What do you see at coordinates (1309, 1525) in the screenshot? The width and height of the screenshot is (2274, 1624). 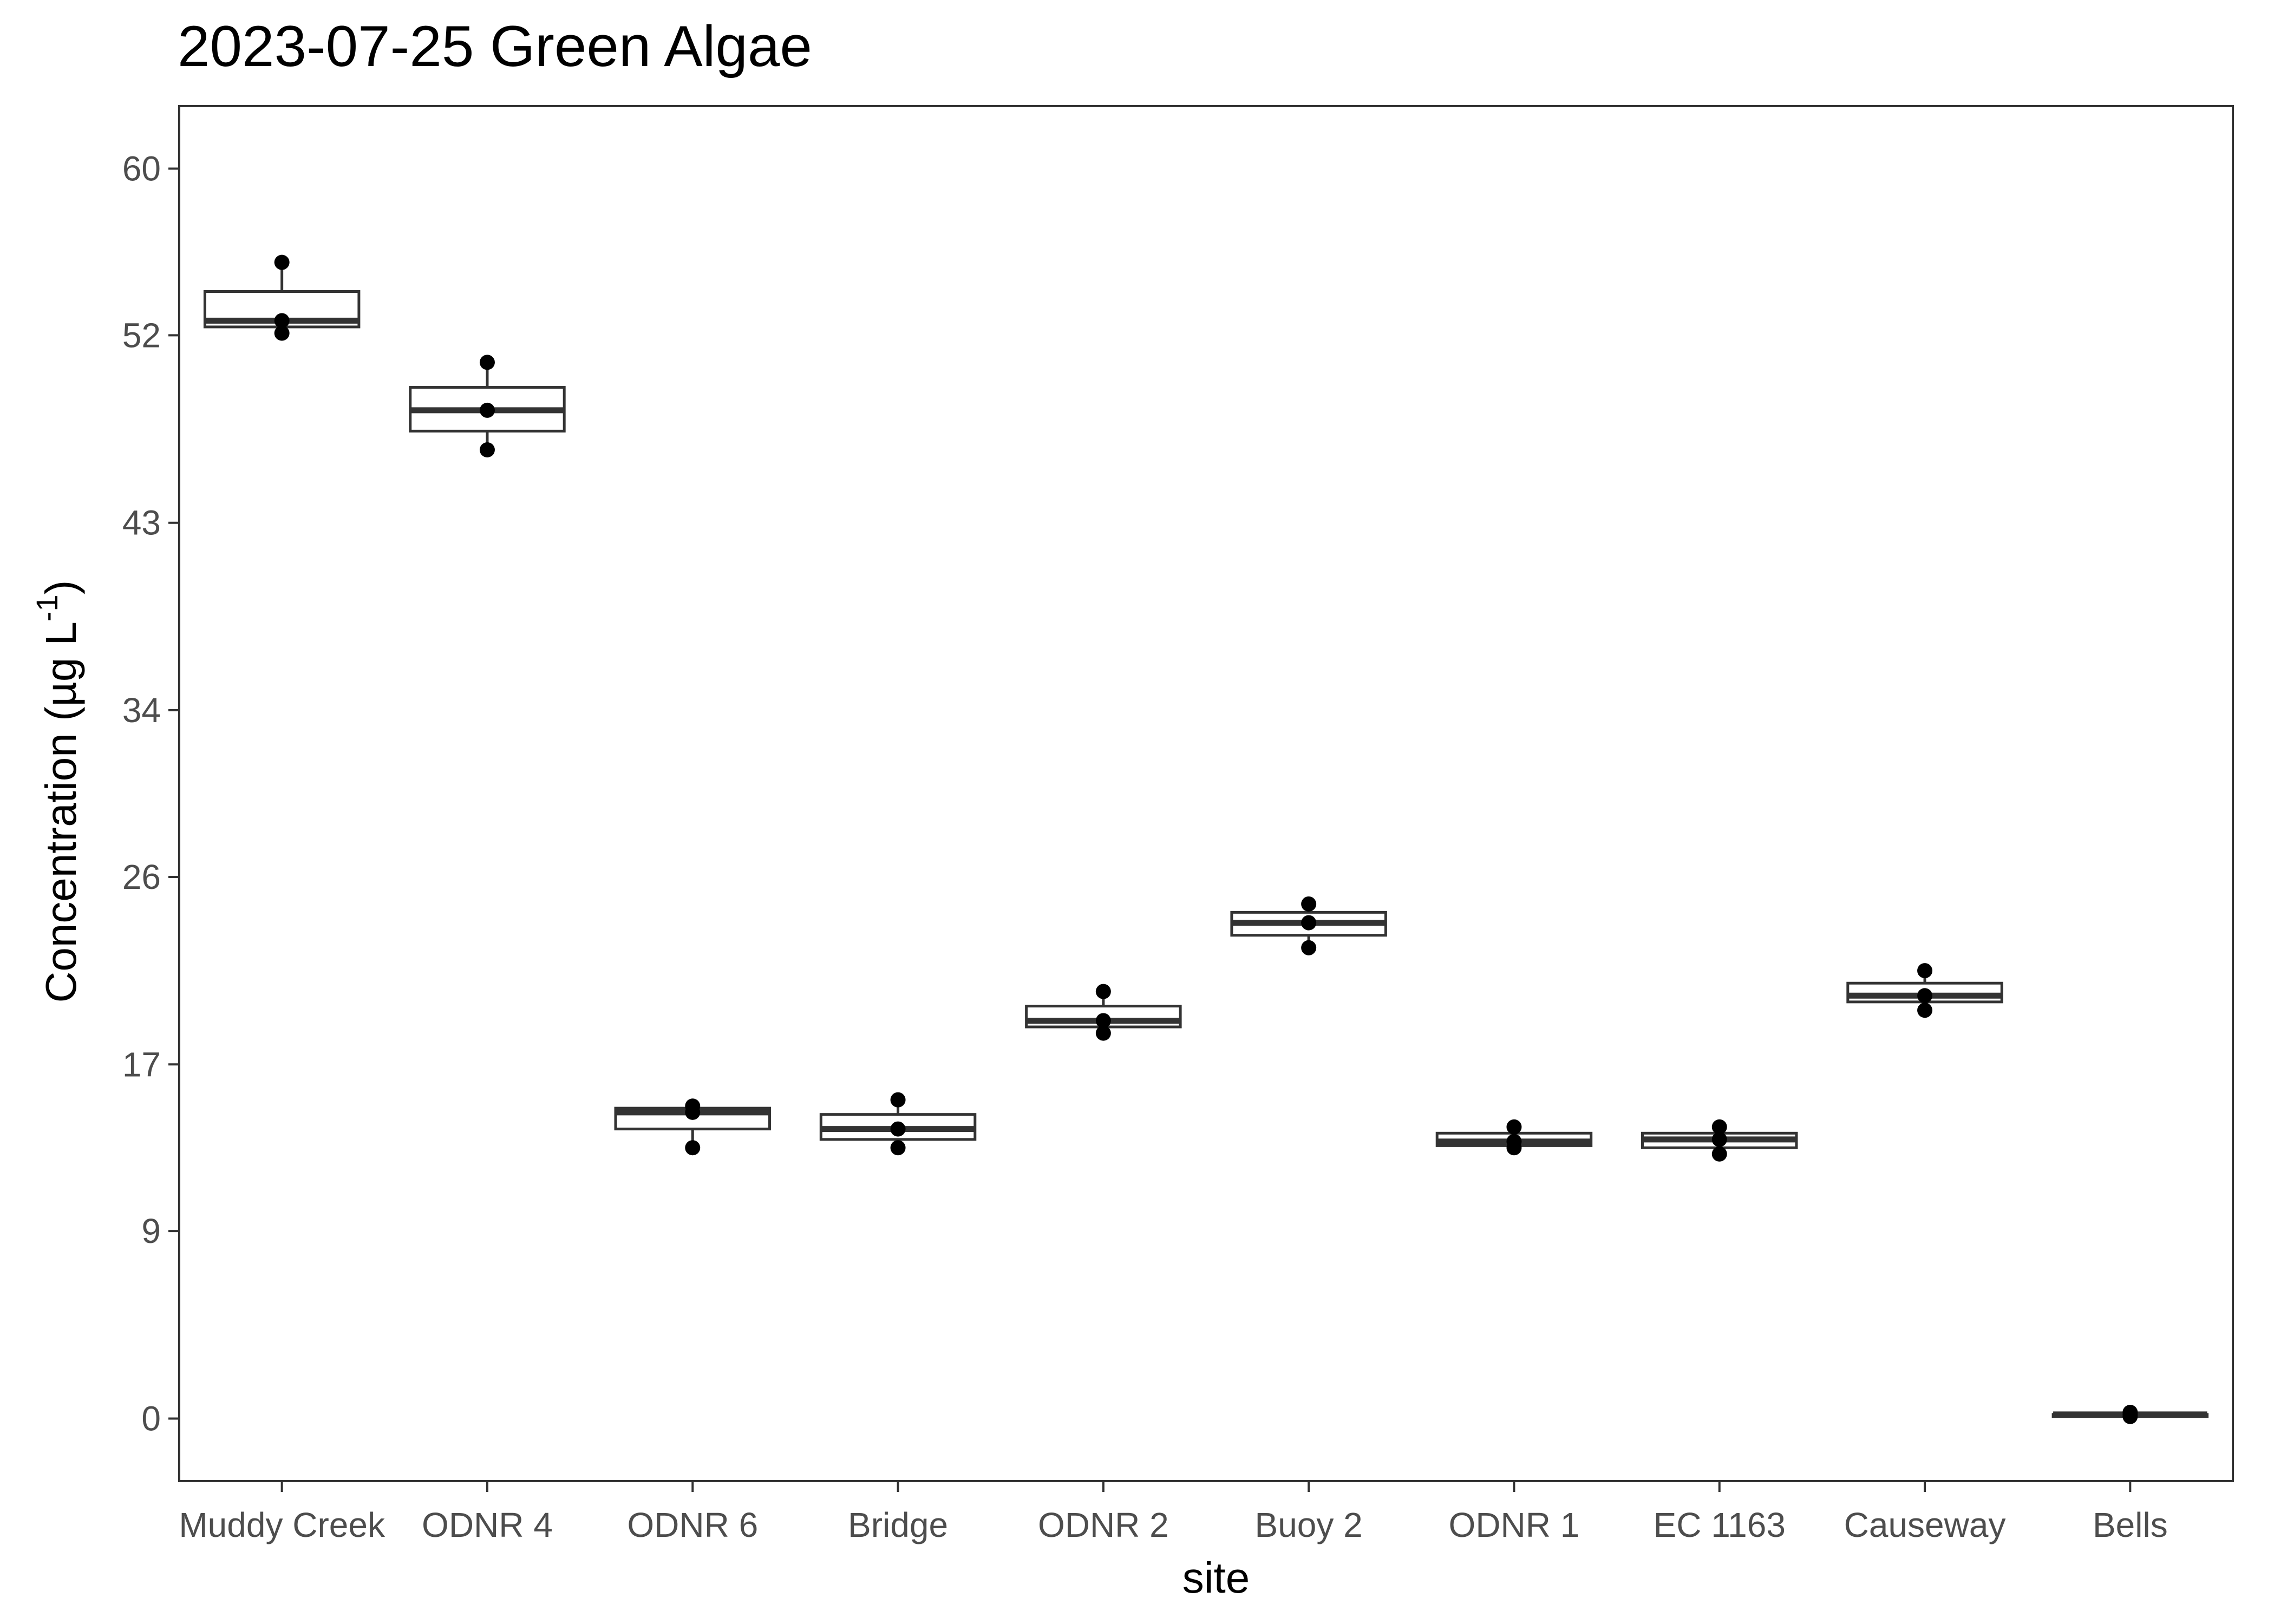 I see `x-tick-label: Buoy 2` at bounding box center [1309, 1525].